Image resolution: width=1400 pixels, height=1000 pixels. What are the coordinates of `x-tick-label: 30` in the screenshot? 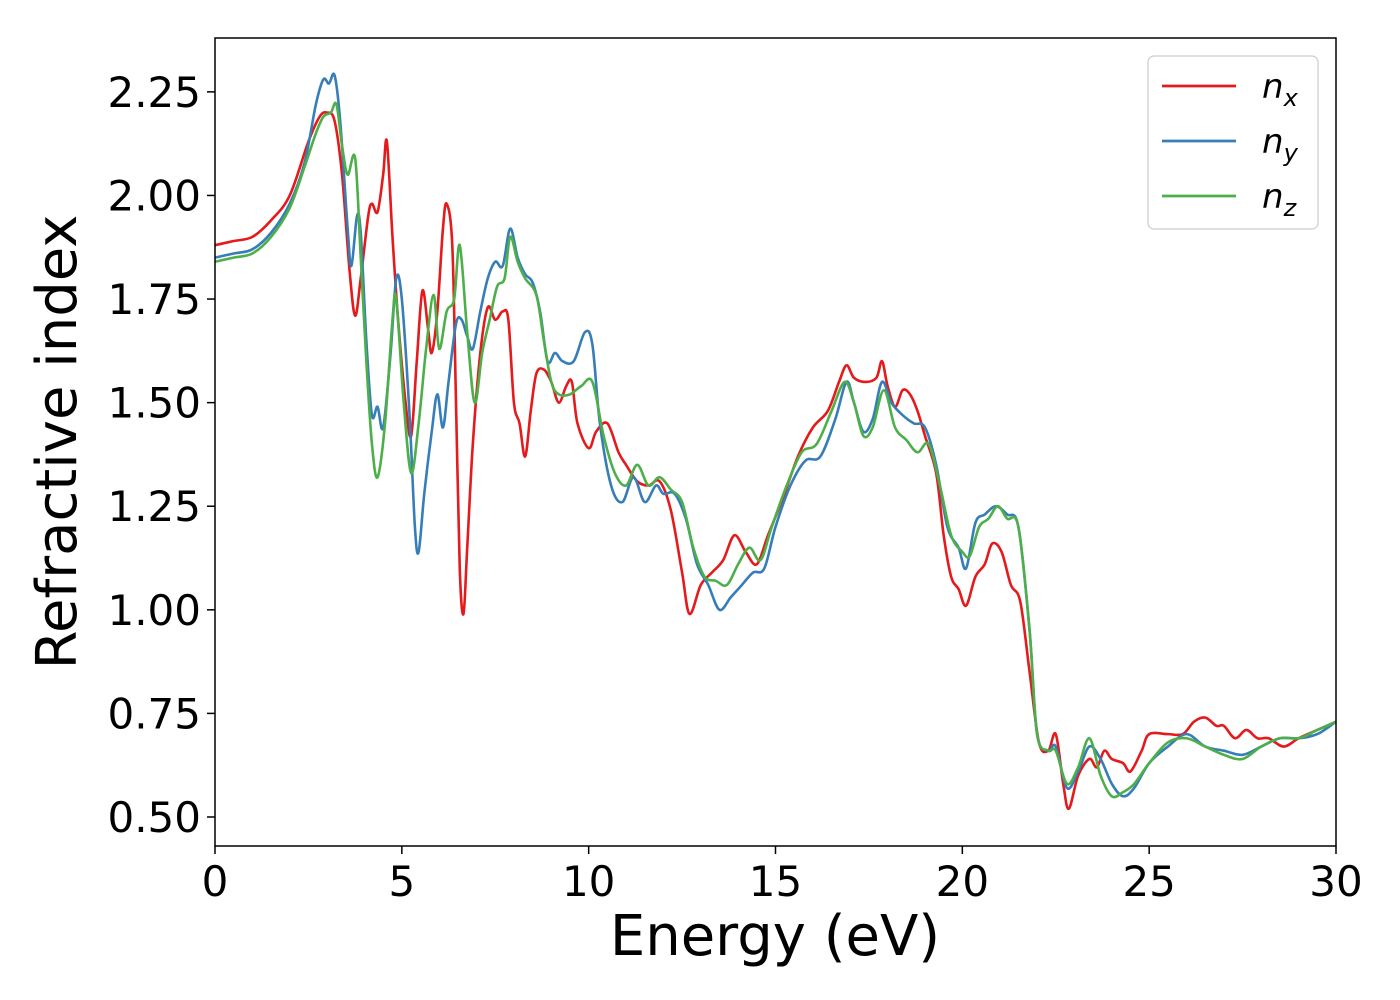 It's located at (1335, 881).